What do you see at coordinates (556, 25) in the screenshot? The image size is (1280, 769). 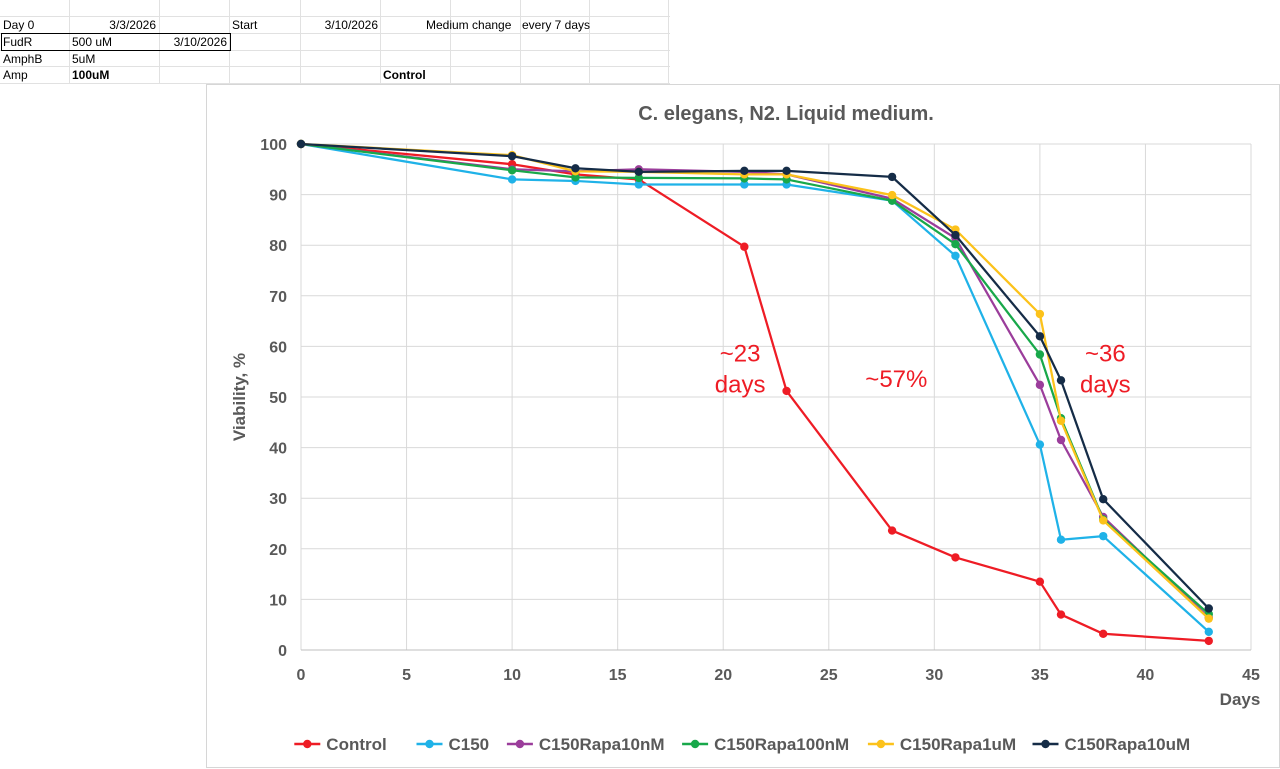 I see `cell-g1: every 7 days` at bounding box center [556, 25].